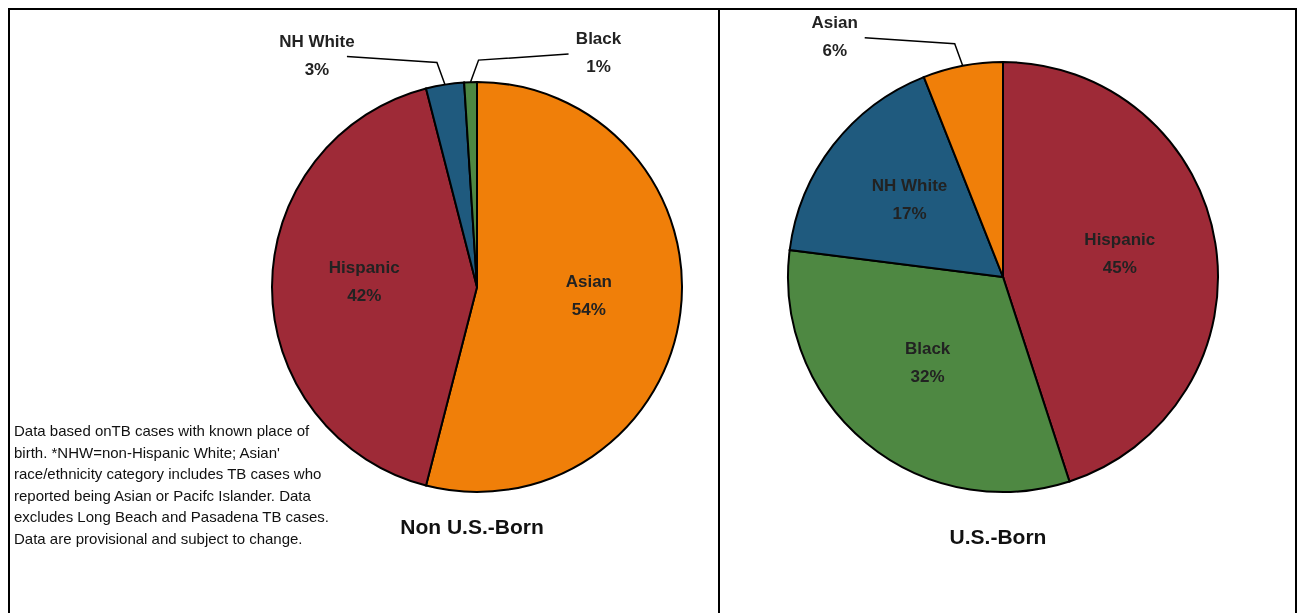 Image resolution: width=1309 pixels, height=613 pixels. Describe the element at coordinates (317, 69) in the screenshot. I see `data-label: 3%` at that location.